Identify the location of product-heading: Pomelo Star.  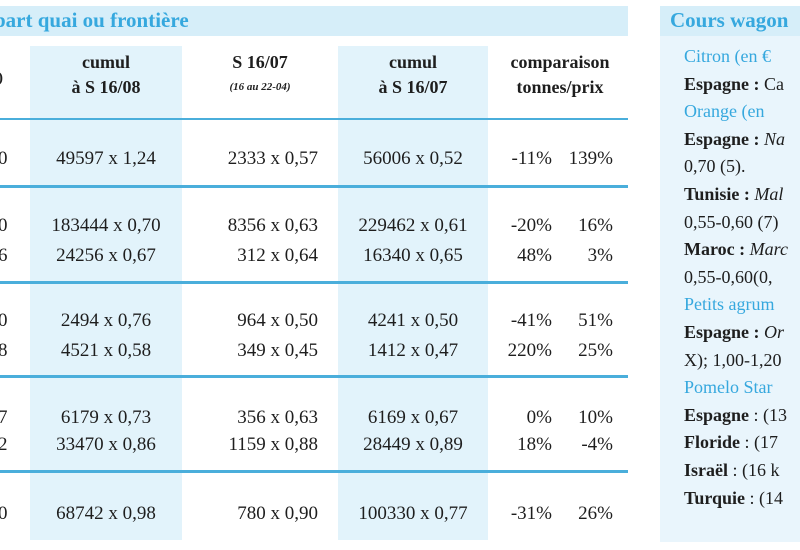
(728, 387).